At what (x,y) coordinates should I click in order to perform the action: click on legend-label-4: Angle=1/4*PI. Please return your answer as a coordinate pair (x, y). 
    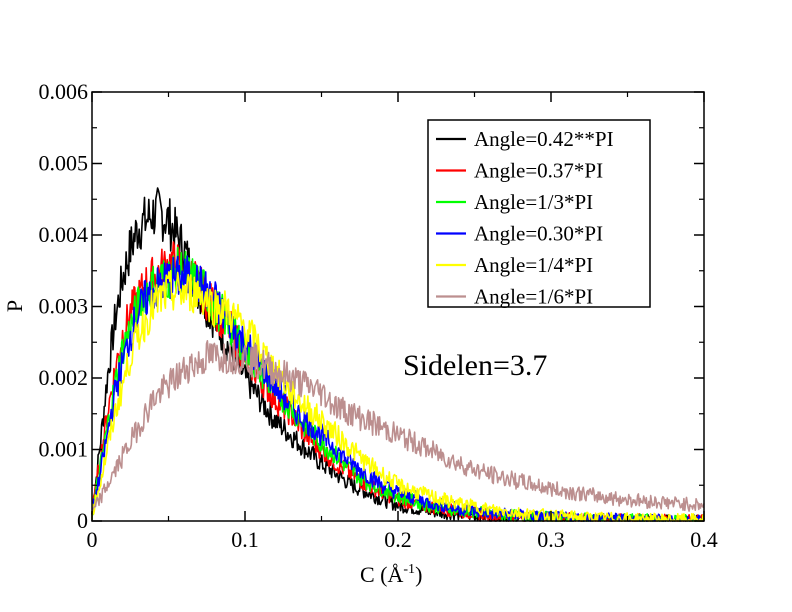
    Looking at the image, I should click on (533, 265).